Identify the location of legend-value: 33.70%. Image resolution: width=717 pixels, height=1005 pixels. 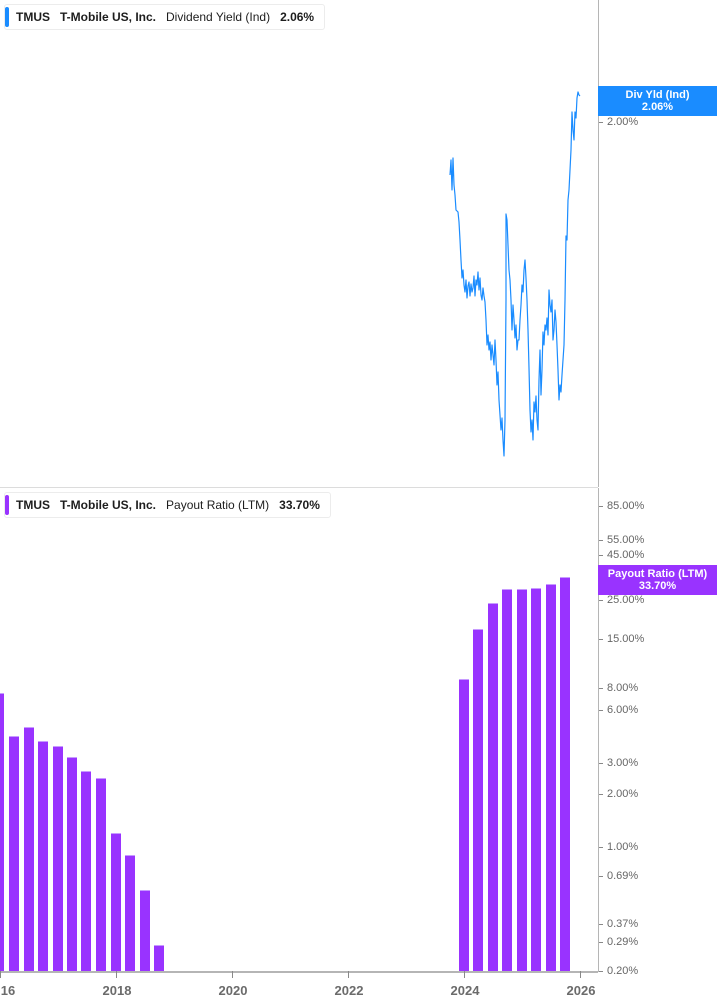
(299, 505).